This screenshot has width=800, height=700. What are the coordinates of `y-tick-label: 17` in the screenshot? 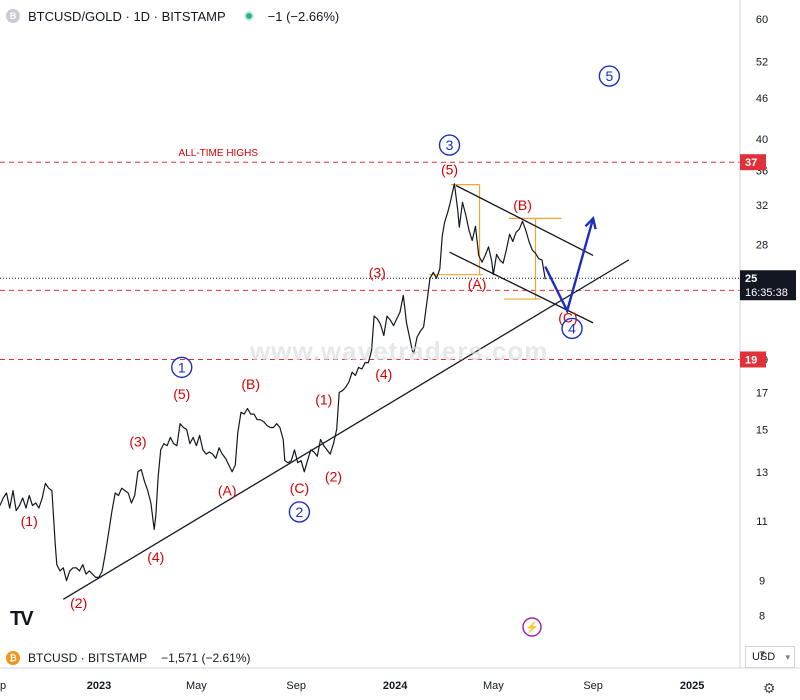 It's located at (762, 393).